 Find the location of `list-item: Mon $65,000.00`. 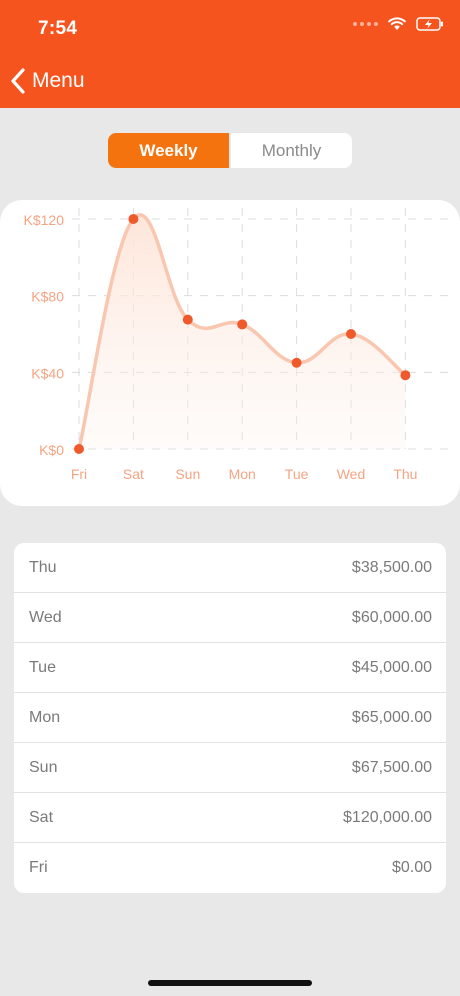

list-item: Mon $65,000.00 is located at coordinates (230, 718).